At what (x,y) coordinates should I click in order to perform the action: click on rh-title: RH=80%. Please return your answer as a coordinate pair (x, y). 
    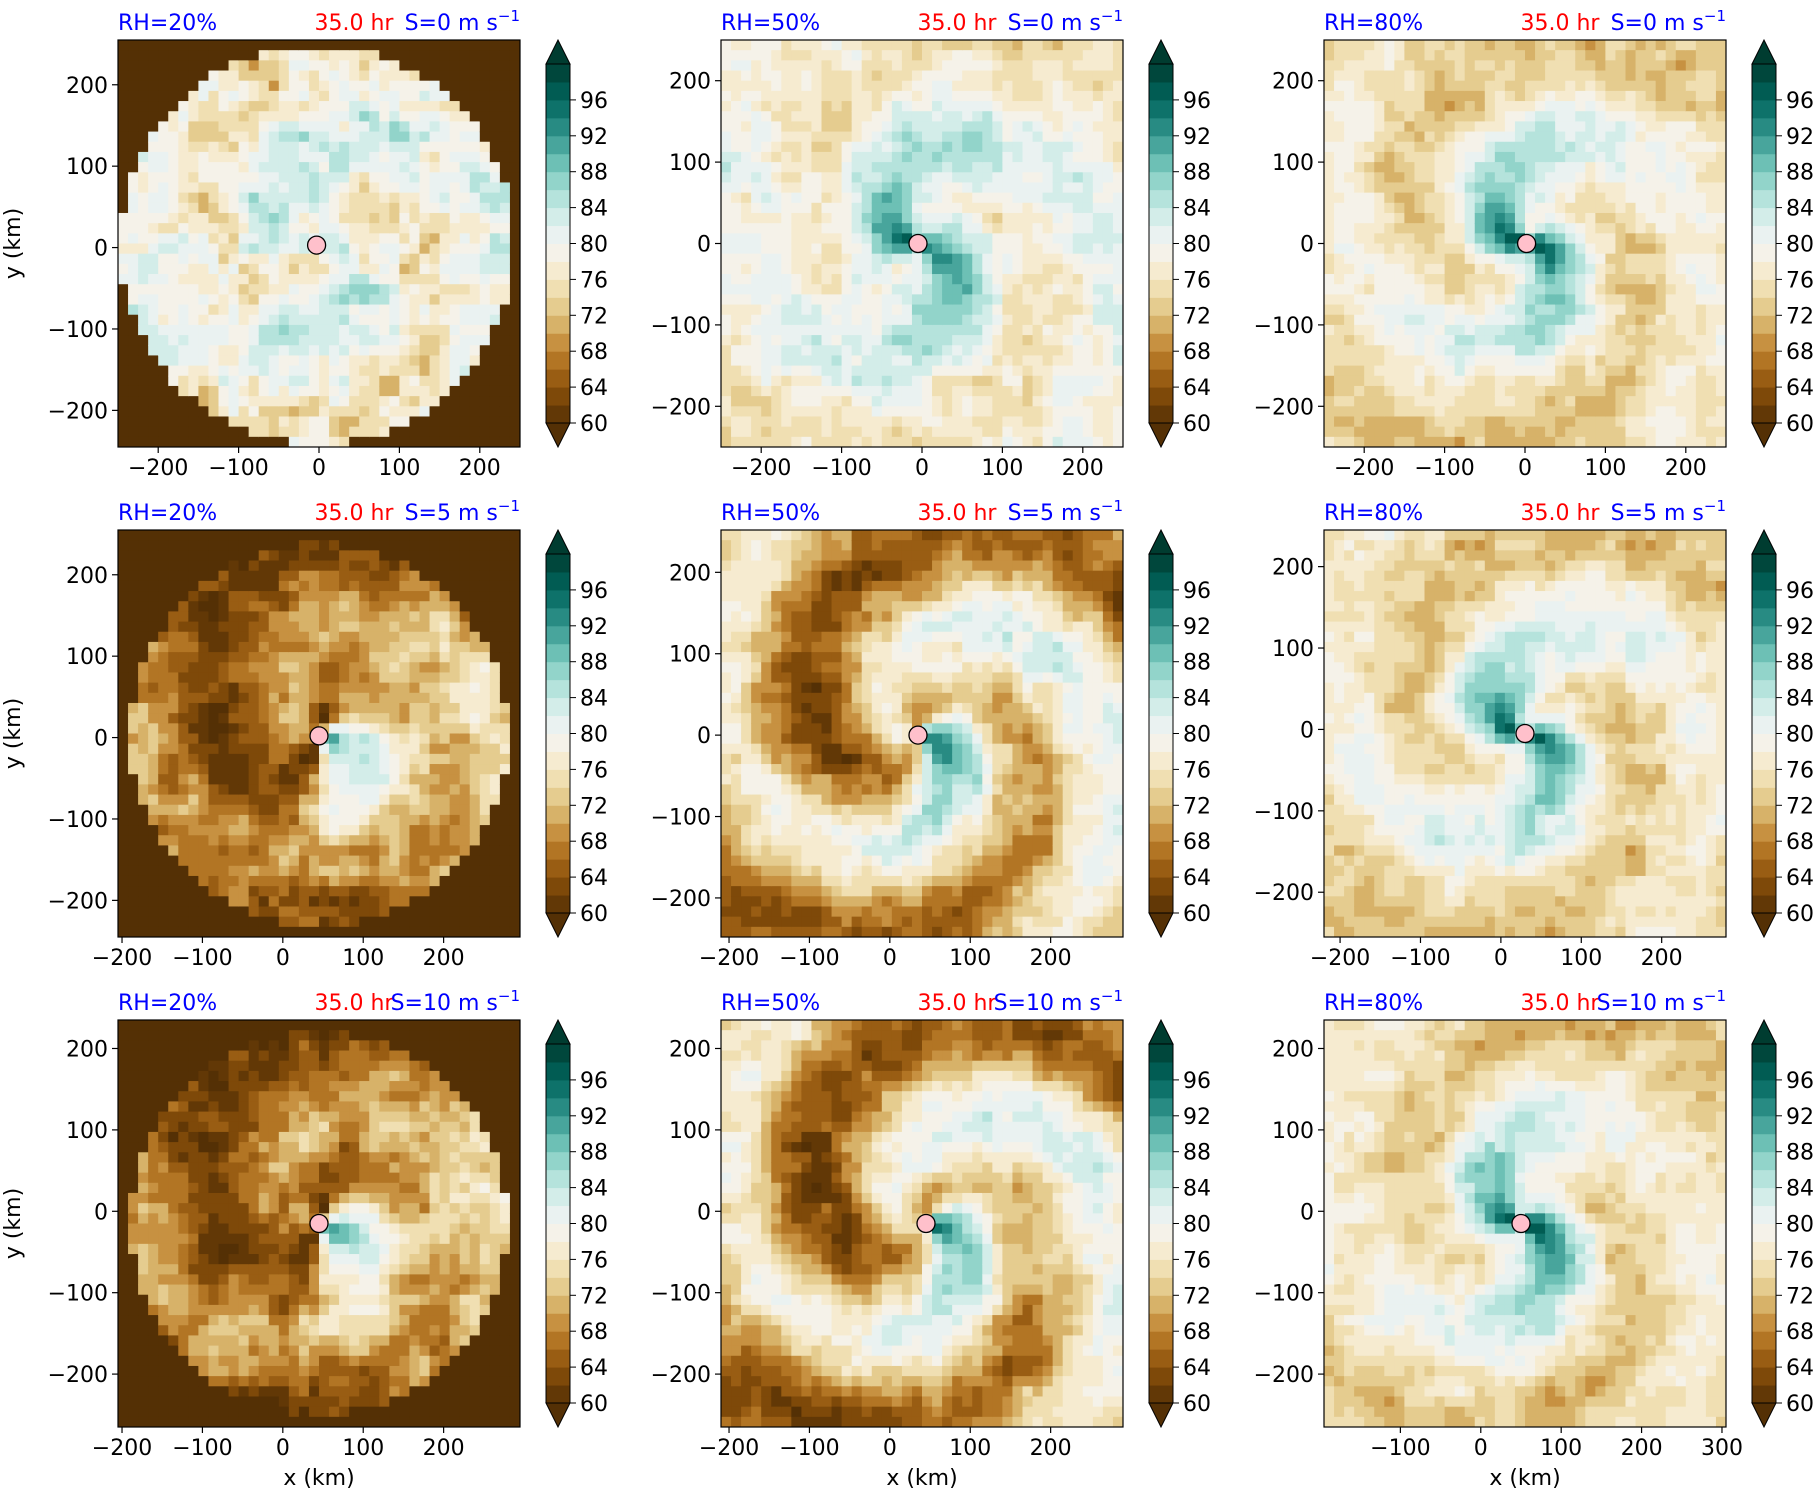
    Looking at the image, I should click on (1373, 23).